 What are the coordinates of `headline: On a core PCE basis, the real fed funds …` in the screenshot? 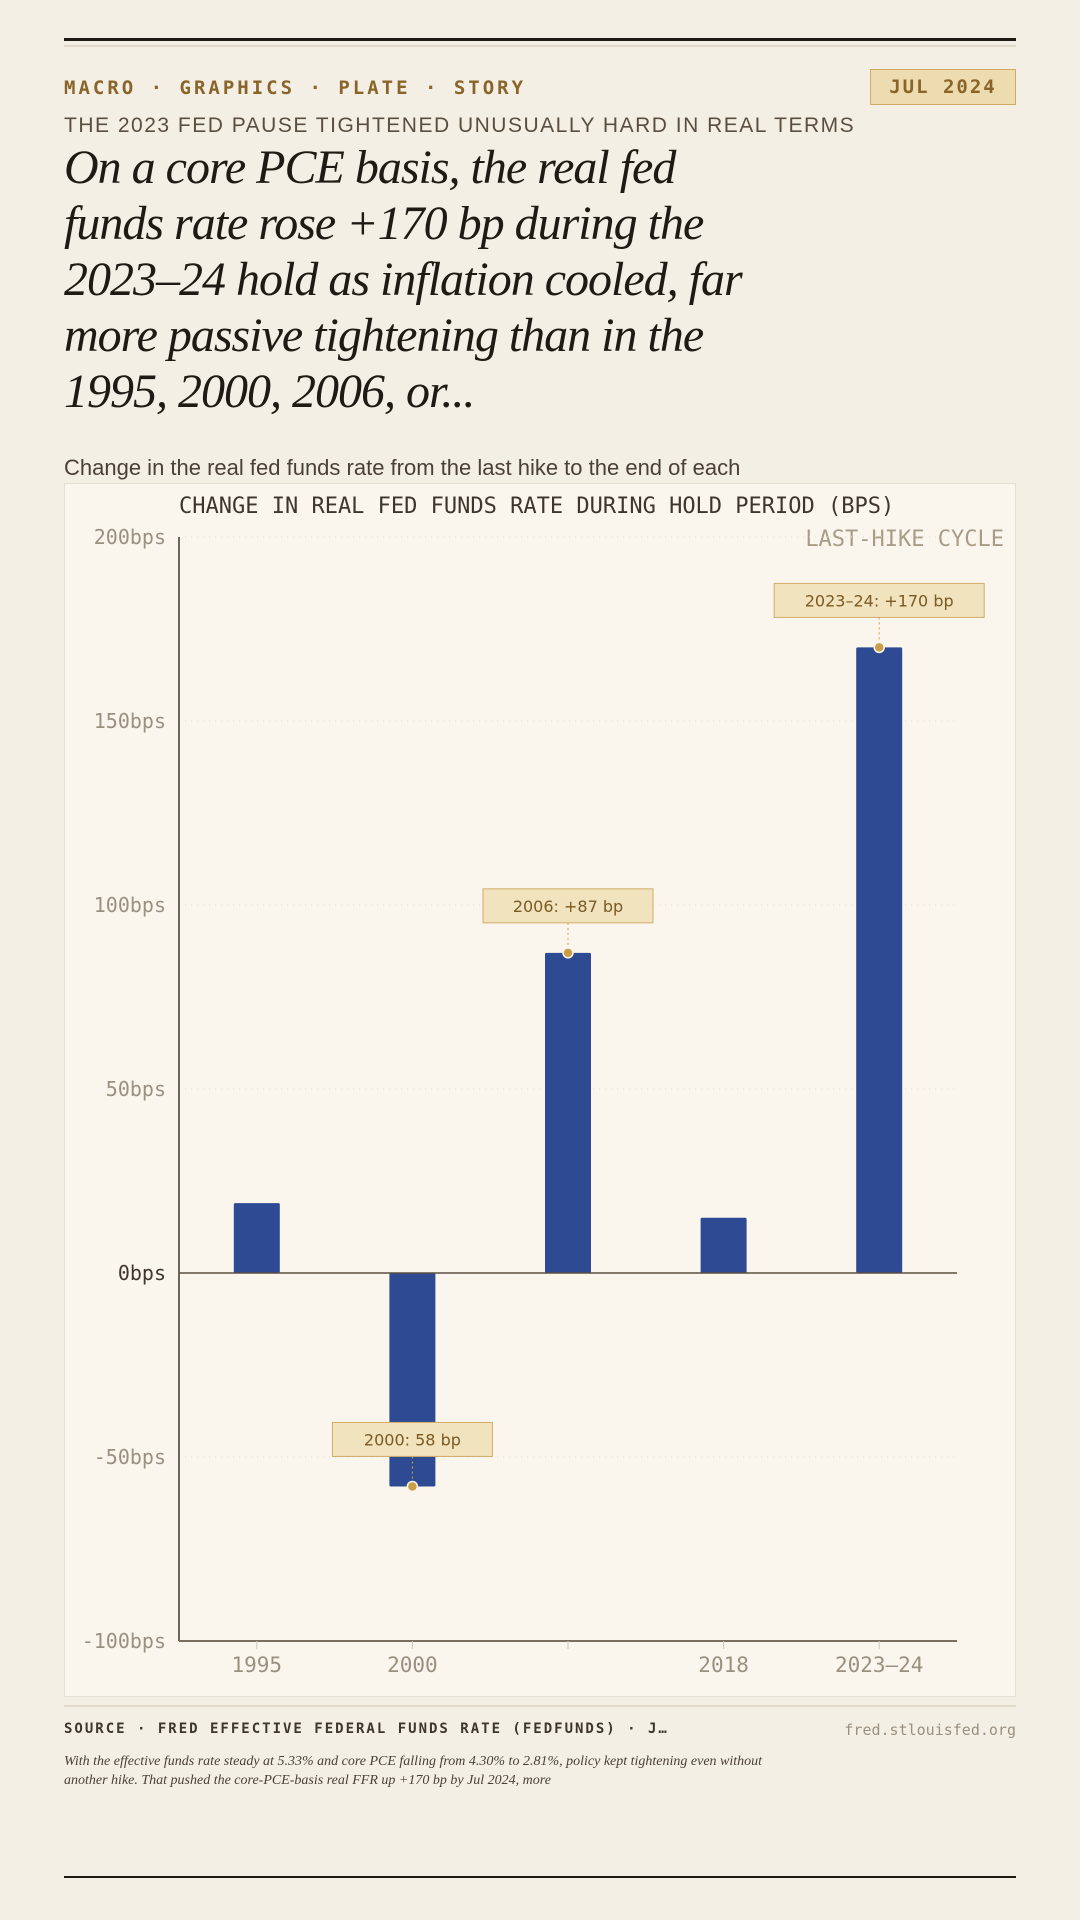 It's located at (403, 279).